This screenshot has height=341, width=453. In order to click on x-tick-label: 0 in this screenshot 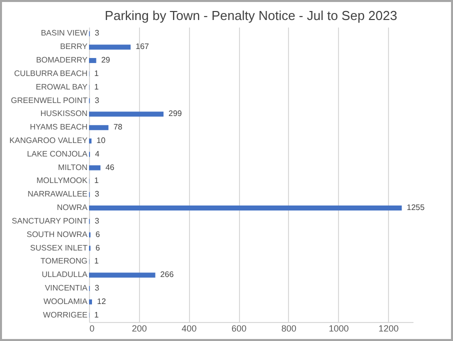, I will do `click(92, 329)`.